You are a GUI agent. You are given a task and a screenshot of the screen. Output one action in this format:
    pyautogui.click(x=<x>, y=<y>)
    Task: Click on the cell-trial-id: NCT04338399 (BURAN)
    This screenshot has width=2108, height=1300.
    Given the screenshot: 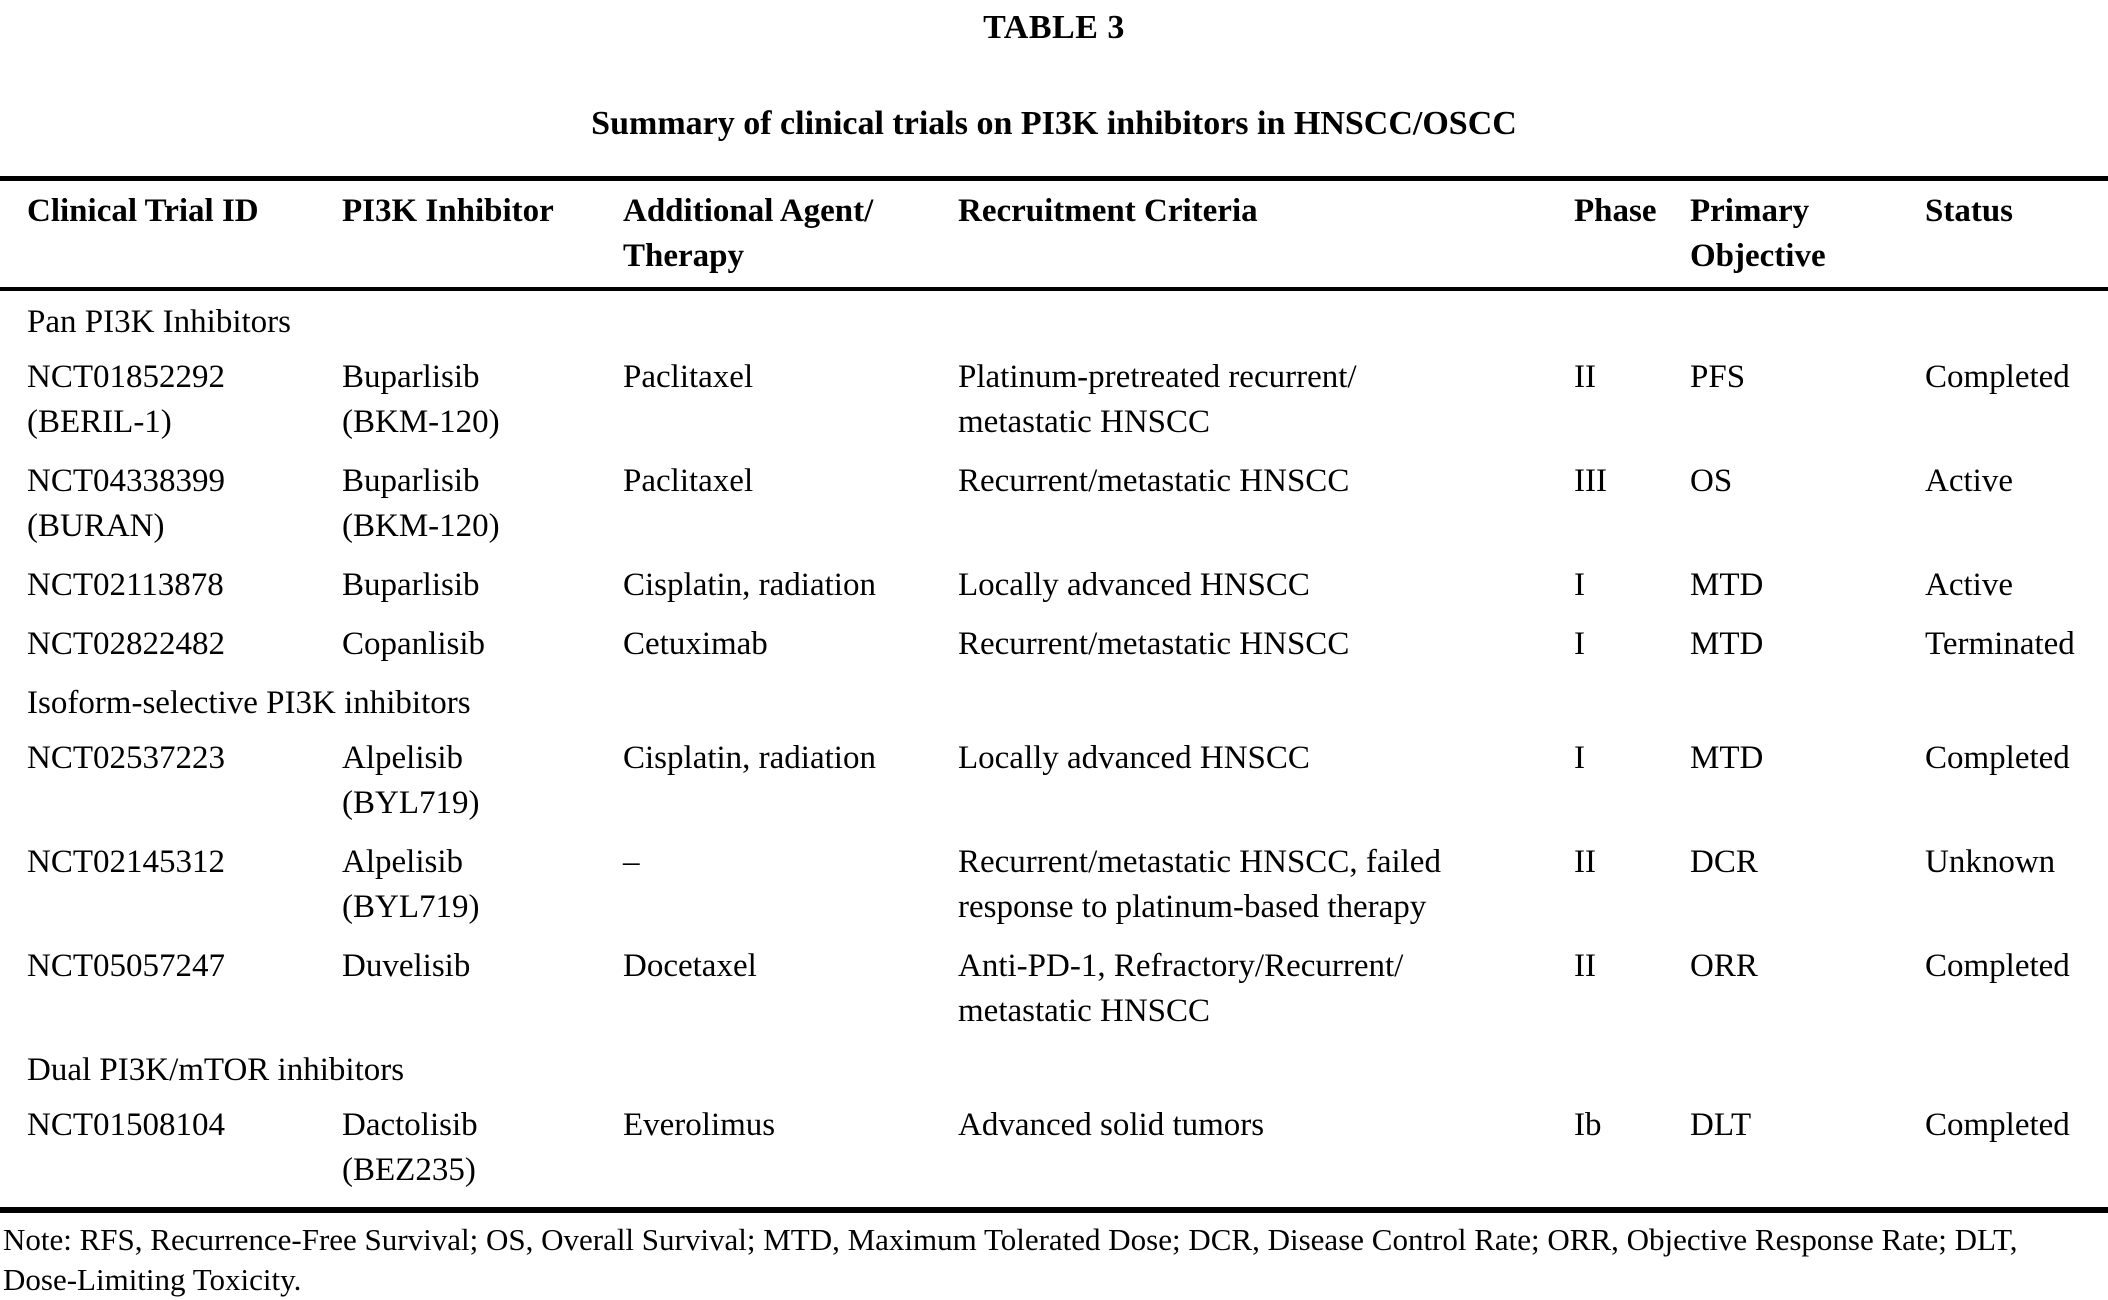 What is the action you would take?
    pyautogui.click(x=126, y=503)
    